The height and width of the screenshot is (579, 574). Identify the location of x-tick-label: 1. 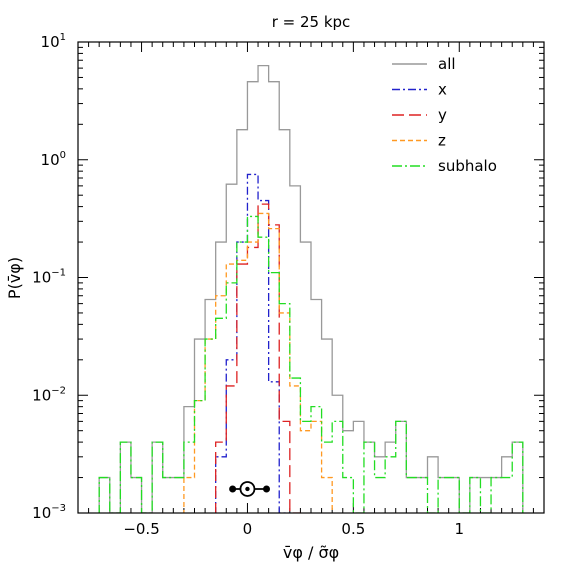
(459, 529).